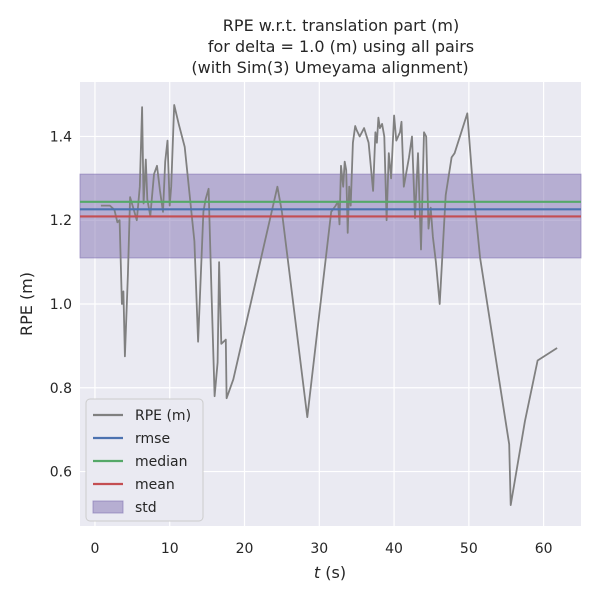 Image resolution: width=600 pixels, height=600 pixels. Describe the element at coordinates (26, 304) in the screenshot. I see `y-axis-label: RPE (m)` at that location.